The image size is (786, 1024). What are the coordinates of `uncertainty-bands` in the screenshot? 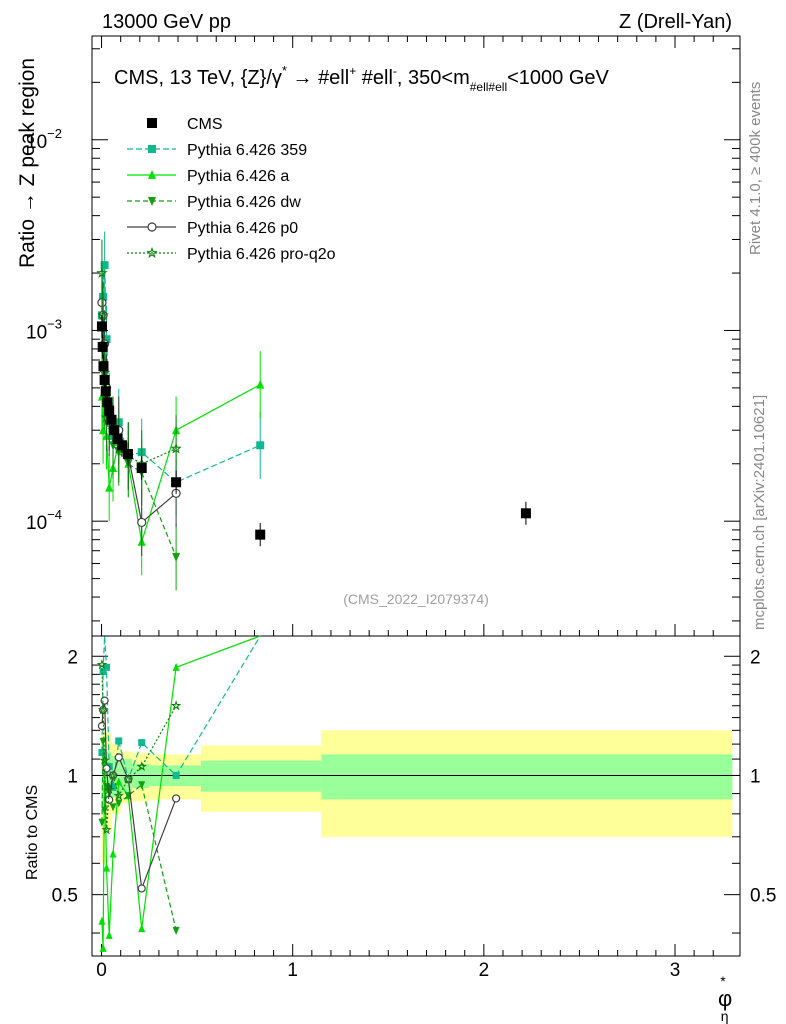 It's located at (416, 790).